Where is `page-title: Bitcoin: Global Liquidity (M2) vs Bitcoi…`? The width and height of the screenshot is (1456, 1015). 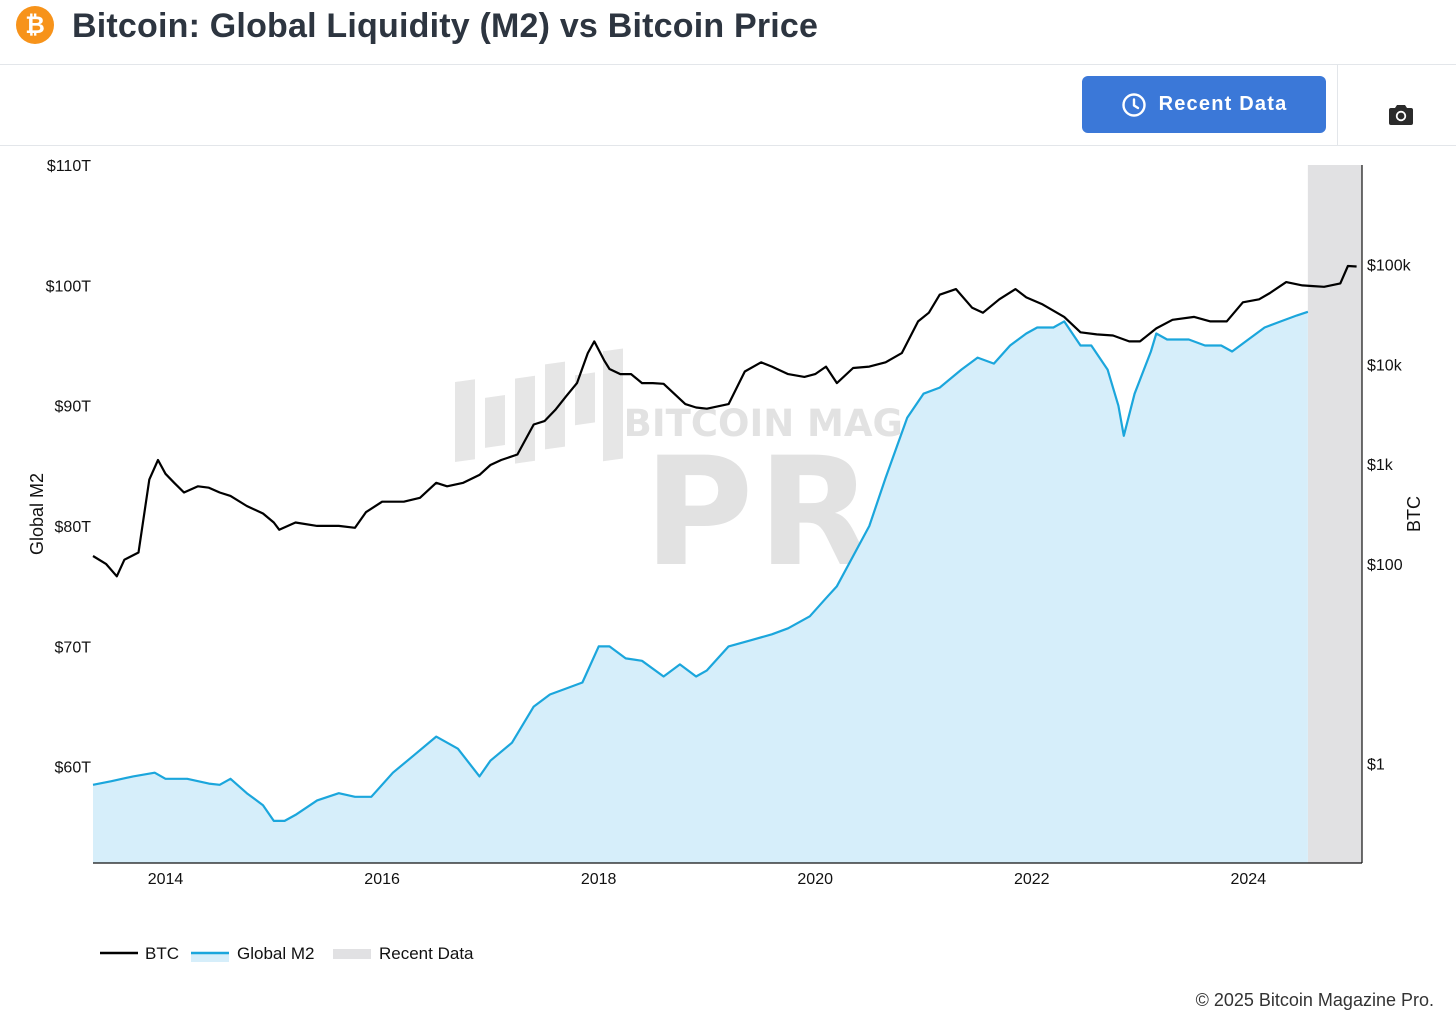
page-title: Bitcoin: Global Liquidity (M2) vs Bitcoi… is located at coordinates (445, 26).